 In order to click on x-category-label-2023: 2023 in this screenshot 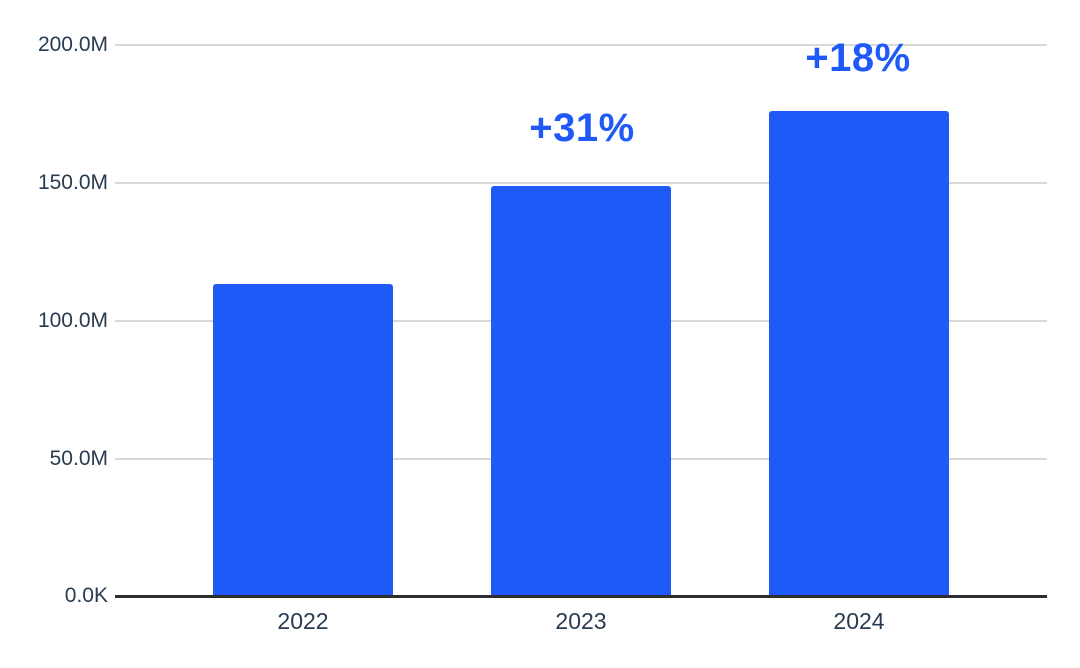, I will do `click(581, 621)`.